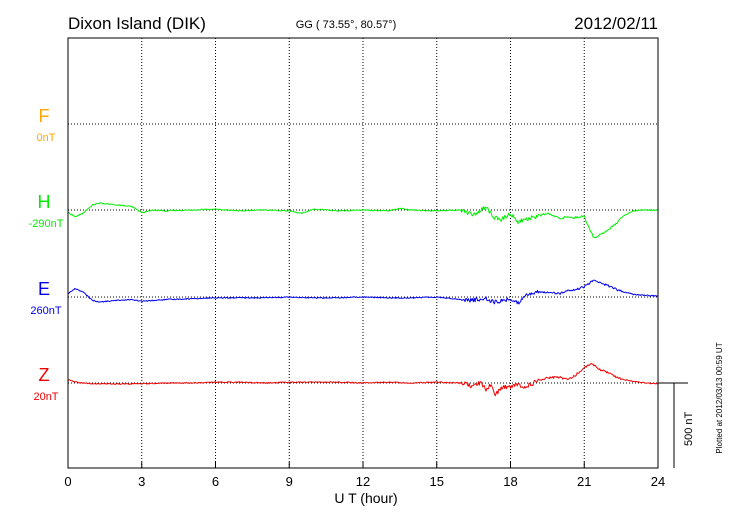 The height and width of the screenshot is (520, 730). Describe the element at coordinates (44, 116) in the screenshot. I see `channel-name-f: F` at that location.